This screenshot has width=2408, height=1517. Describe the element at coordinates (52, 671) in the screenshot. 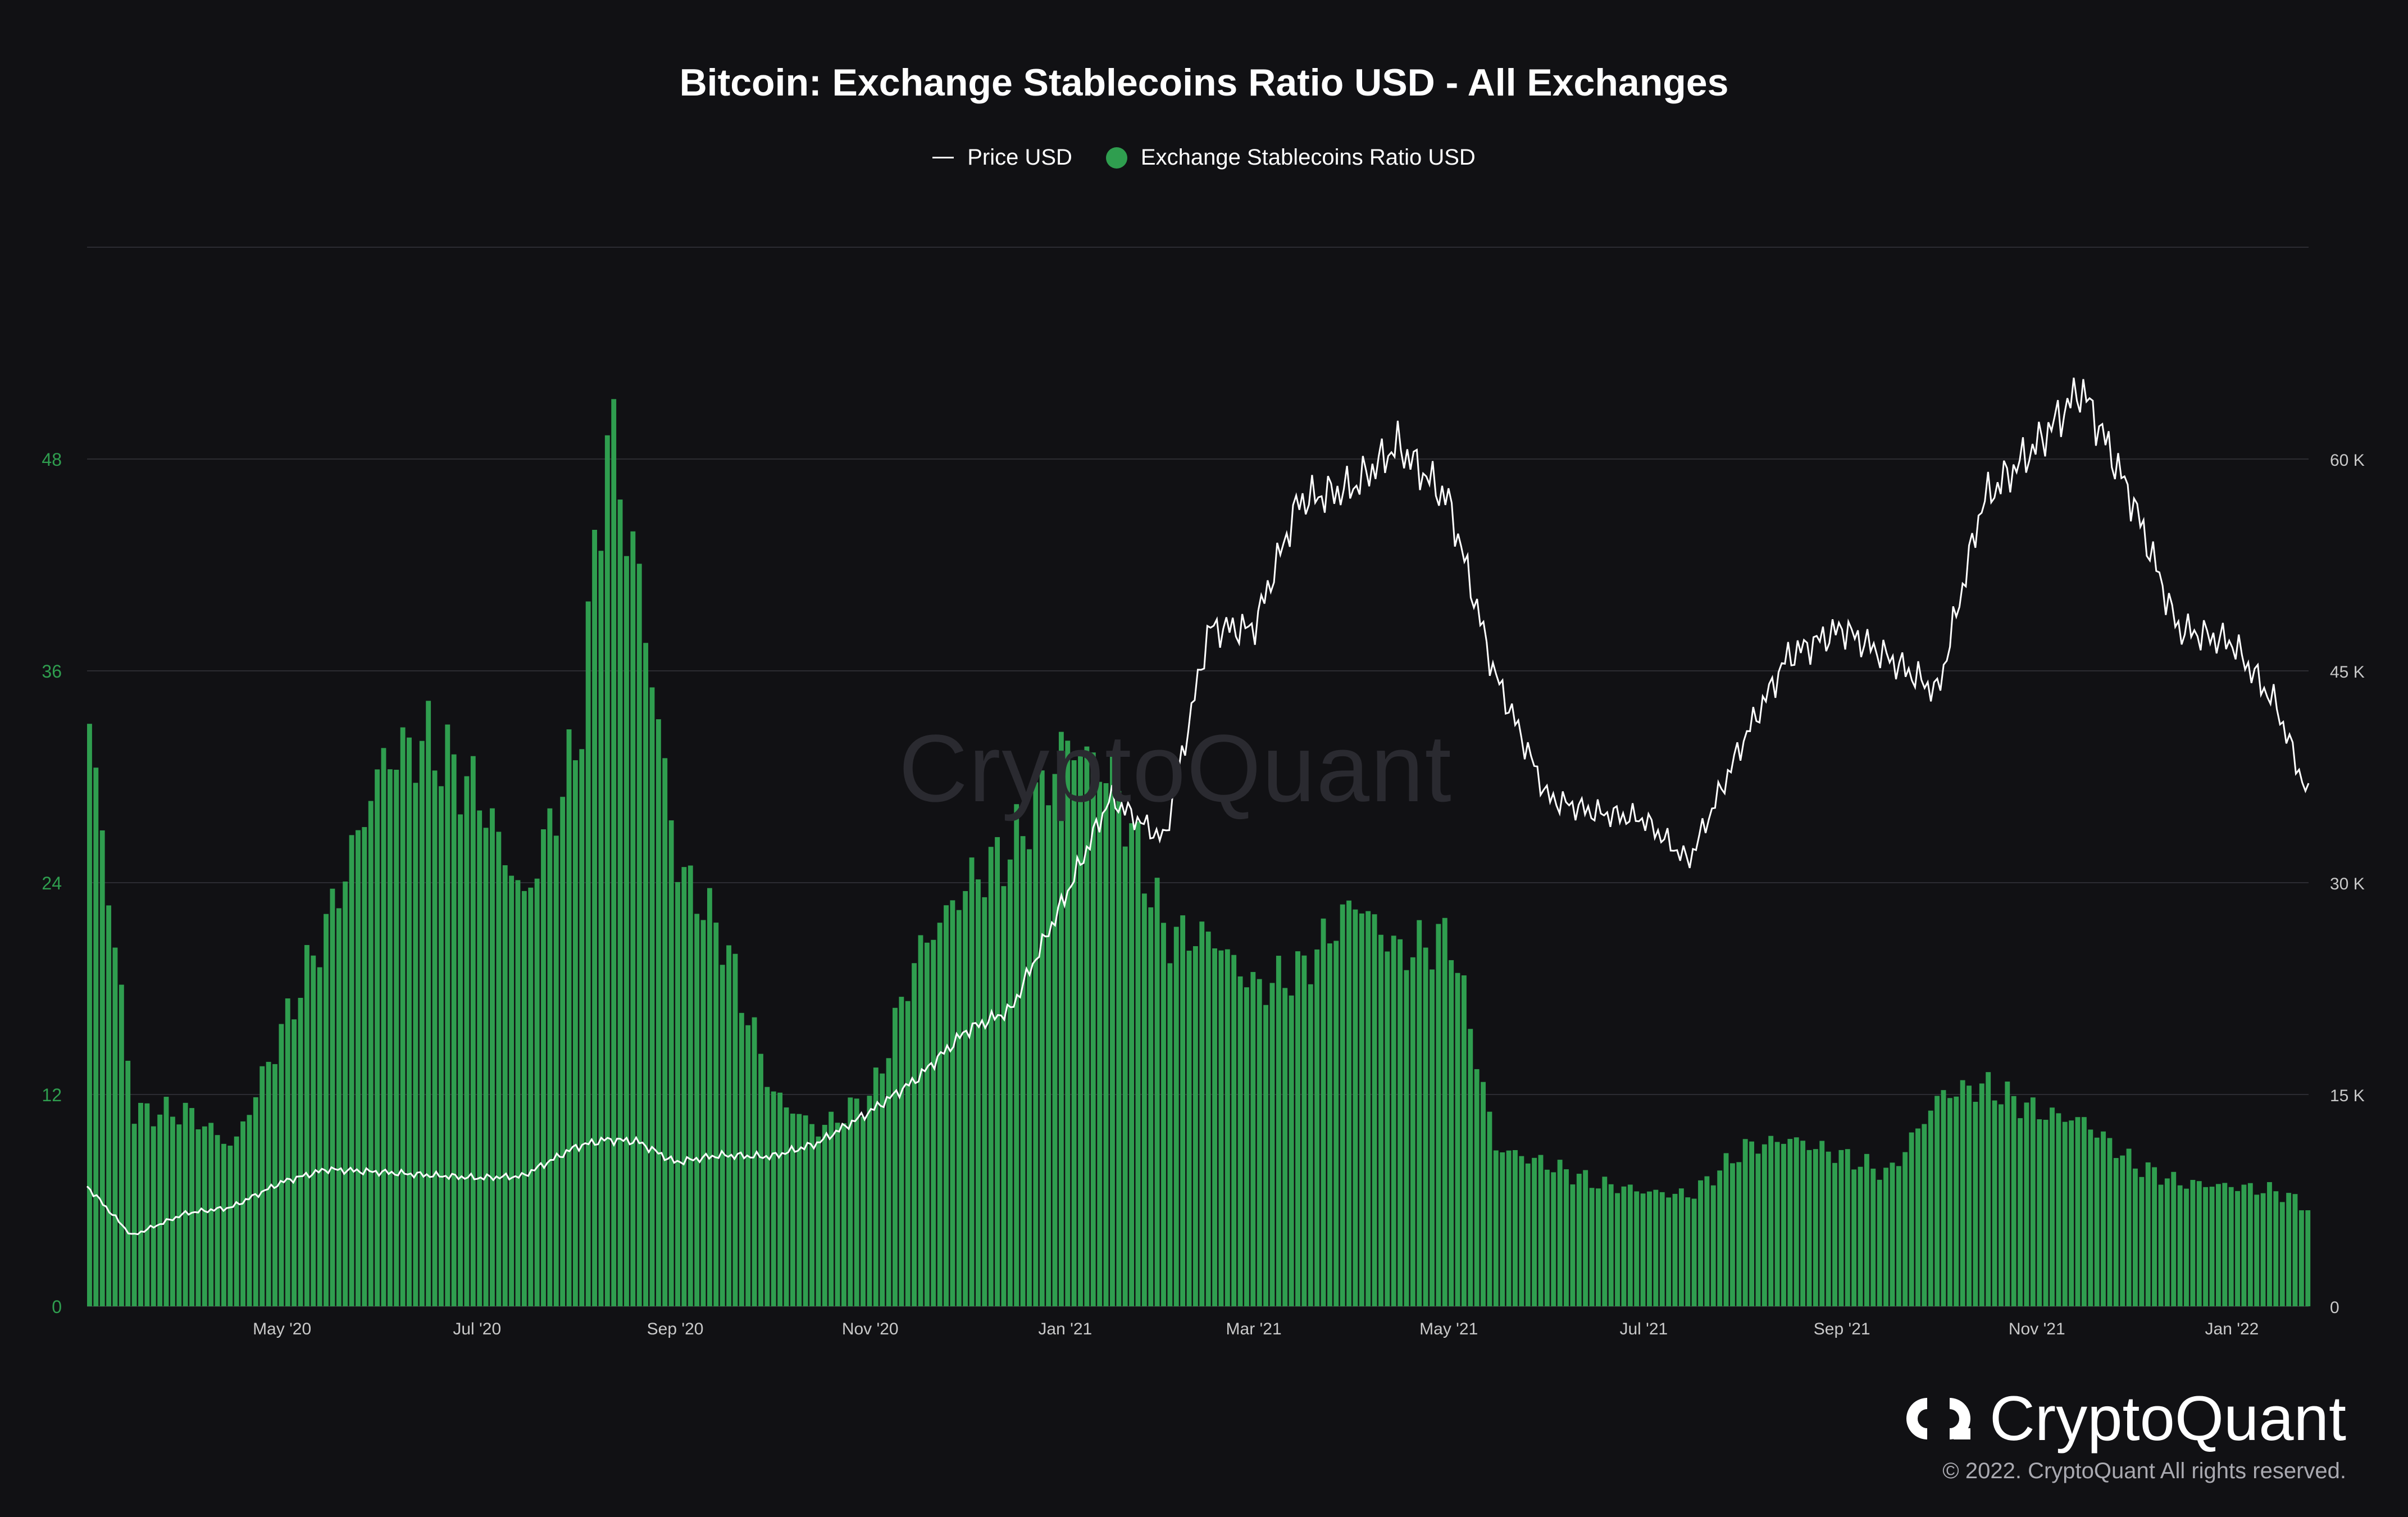

I see `y-left-tick-label: 36` at that location.